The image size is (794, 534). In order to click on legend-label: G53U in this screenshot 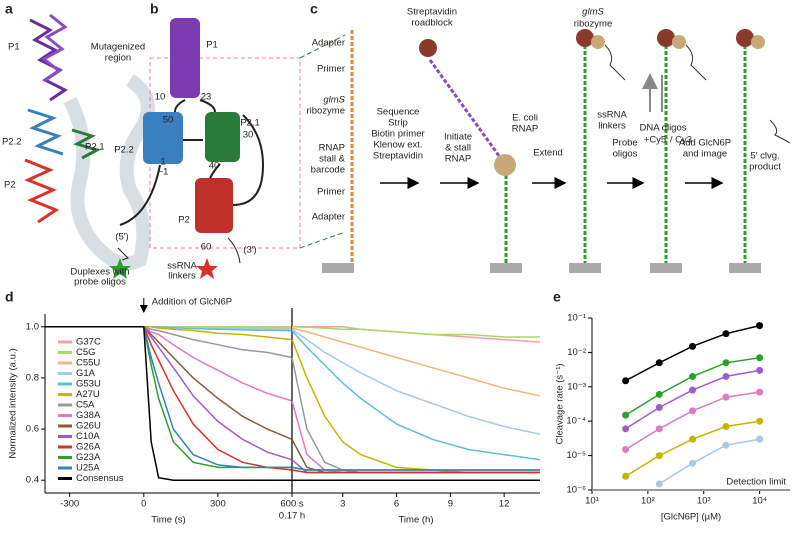, I will do `click(88, 384)`.